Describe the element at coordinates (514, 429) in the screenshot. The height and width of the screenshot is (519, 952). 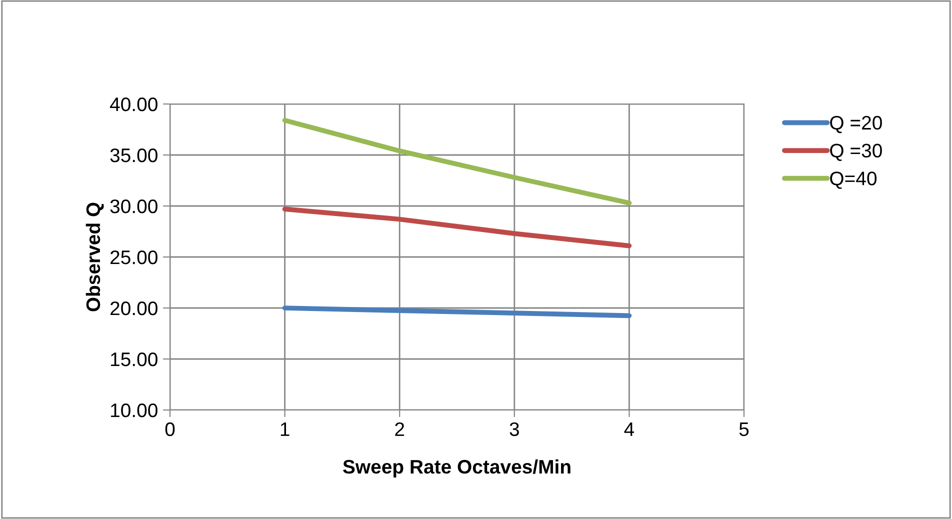
I see `x-tick-label: 3` at that location.